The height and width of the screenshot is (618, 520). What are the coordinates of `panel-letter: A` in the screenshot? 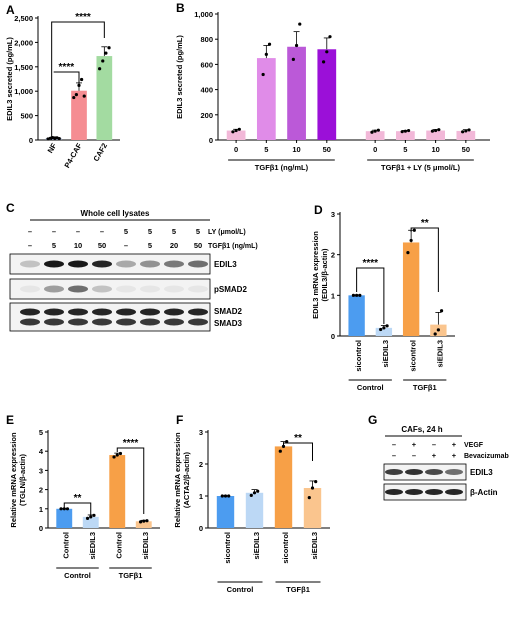 It's located at (10, 10).